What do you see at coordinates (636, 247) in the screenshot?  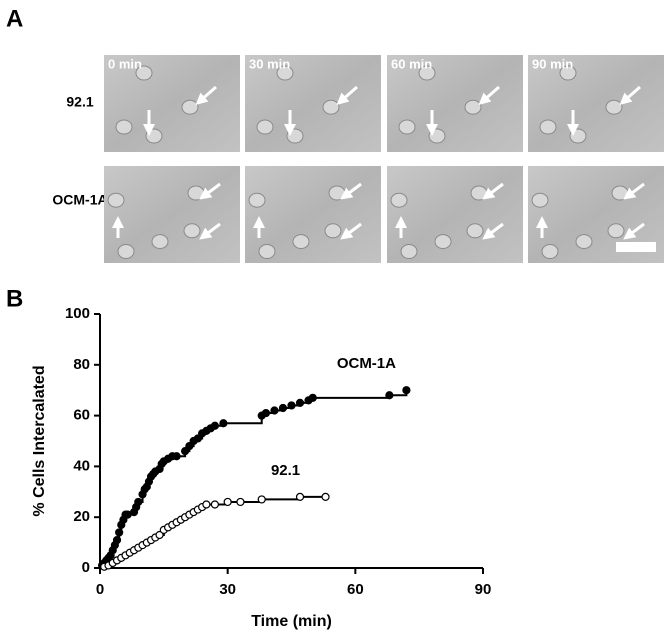 I see `scale-bar` at bounding box center [636, 247].